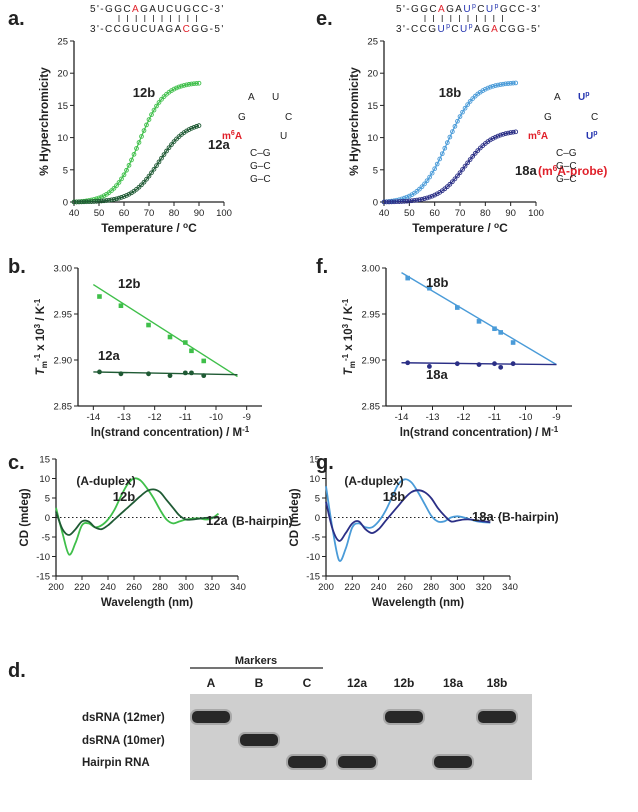  I want to click on x-tick-label: -11, so click(185, 417).